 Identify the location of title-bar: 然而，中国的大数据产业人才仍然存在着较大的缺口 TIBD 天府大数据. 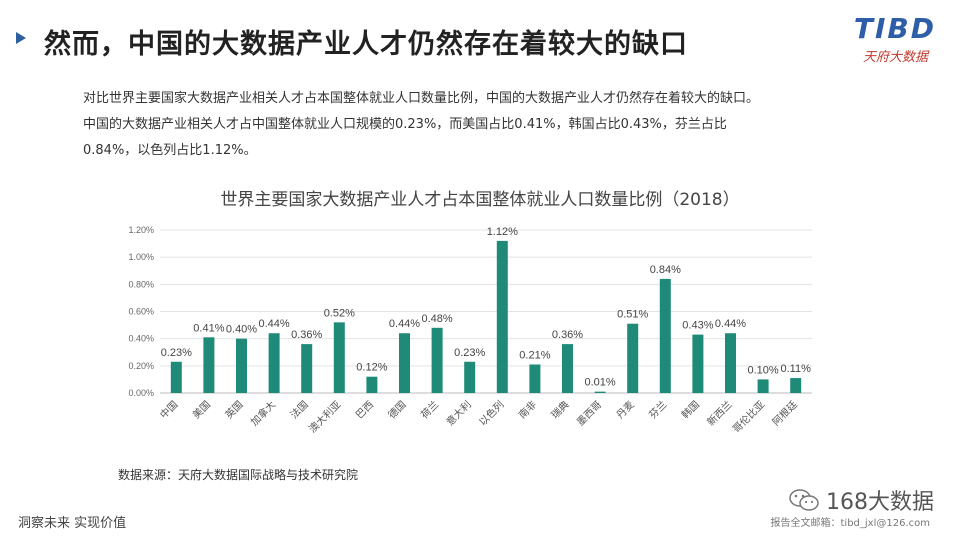
(480, 32).